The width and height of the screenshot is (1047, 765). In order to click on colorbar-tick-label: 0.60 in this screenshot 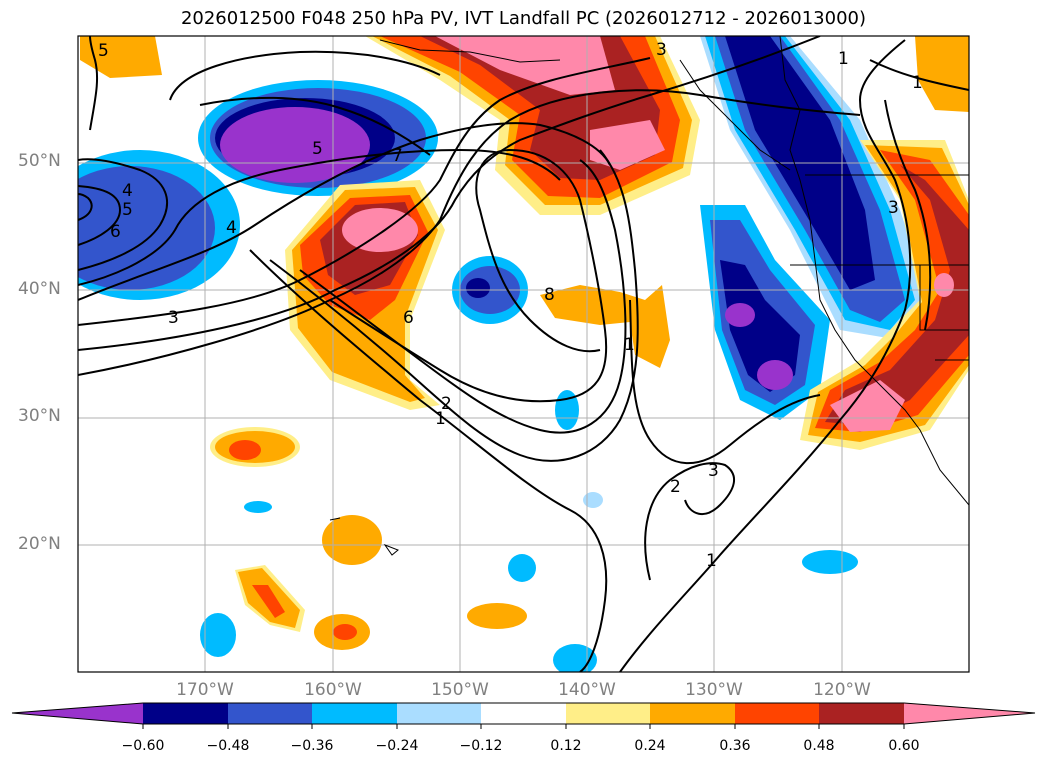, I will do `click(904, 746)`.